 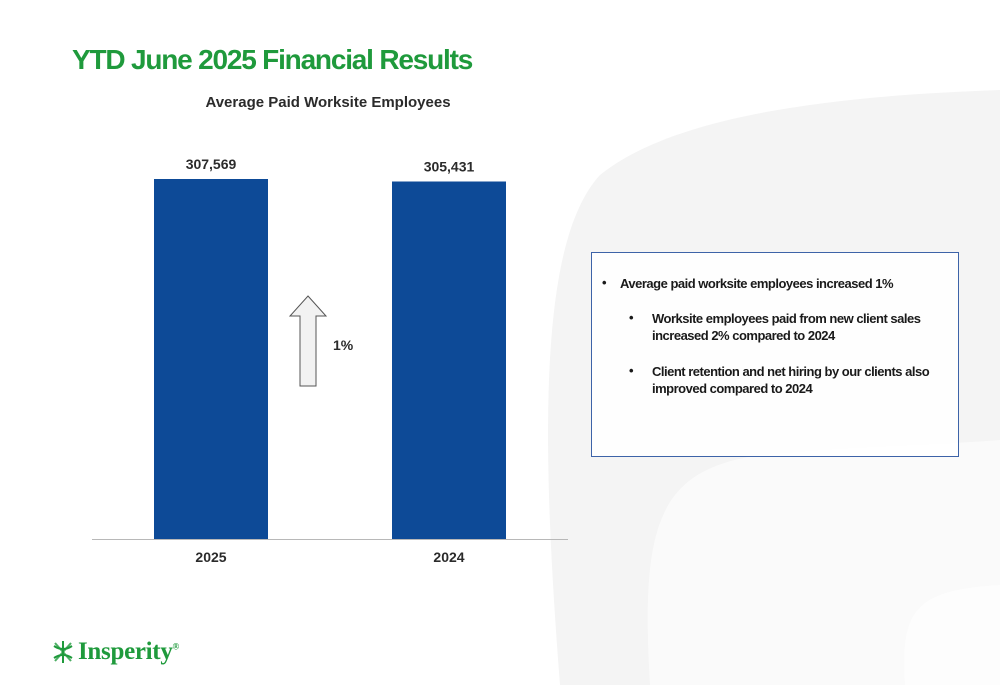 I want to click on change-arrow: 1%, so click(x=321, y=341).